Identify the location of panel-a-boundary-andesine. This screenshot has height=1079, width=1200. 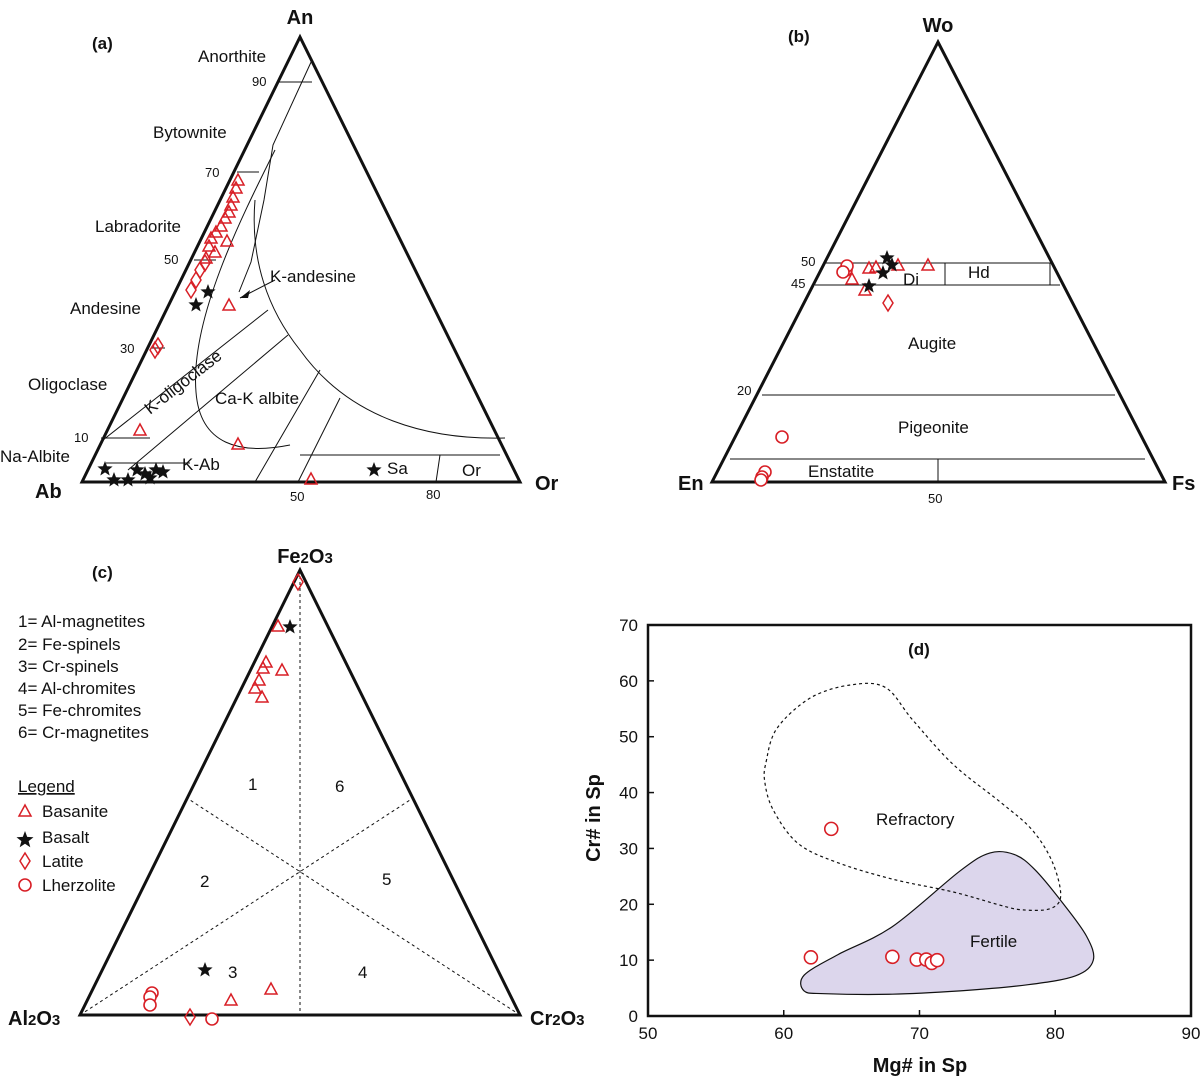
(275, 176).